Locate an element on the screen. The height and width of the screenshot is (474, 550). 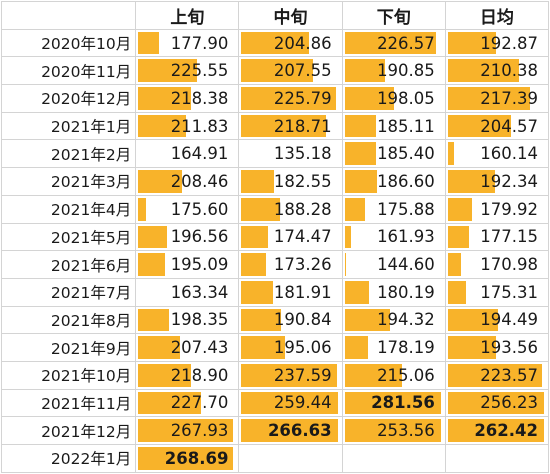
cell-value: 190.84 is located at coordinates (302, 320).